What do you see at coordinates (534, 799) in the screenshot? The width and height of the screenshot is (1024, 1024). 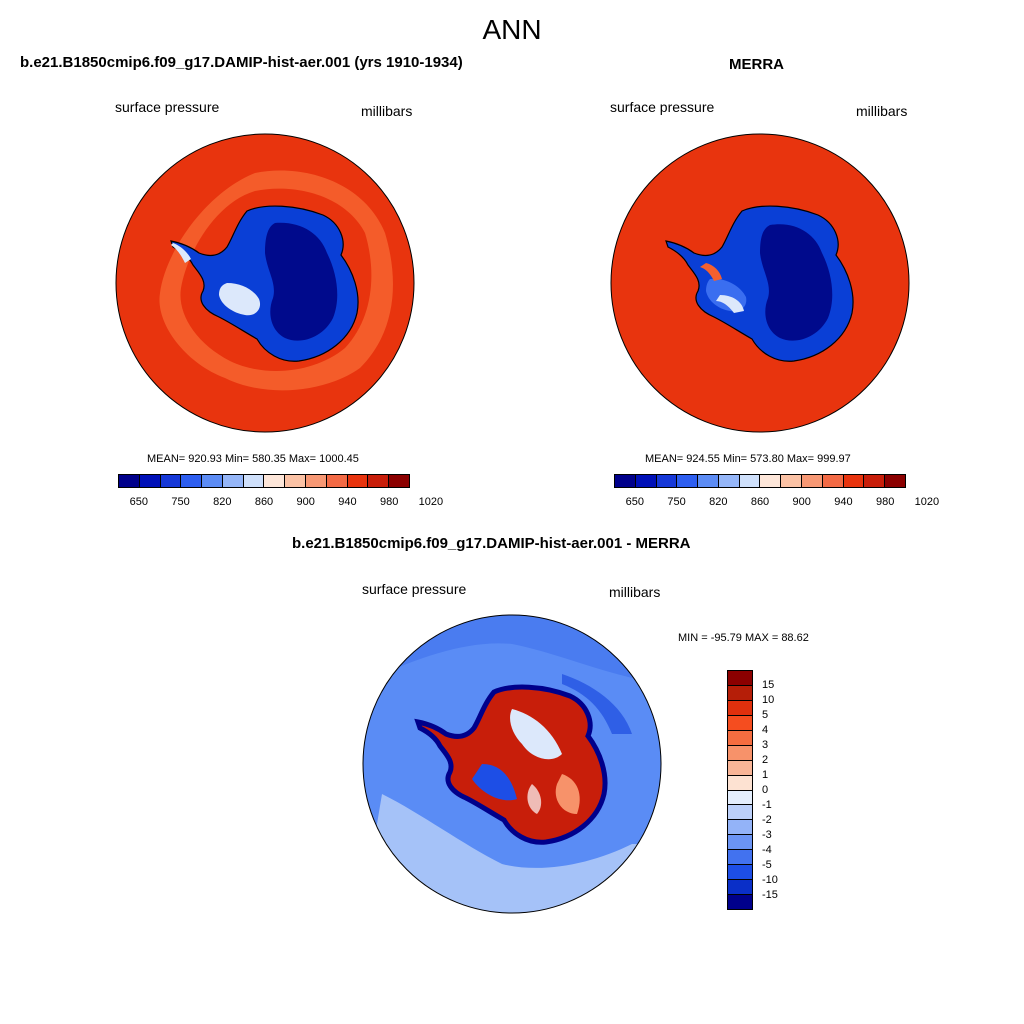 I see `diff-zero-patch` at bounding box center [534, 799].